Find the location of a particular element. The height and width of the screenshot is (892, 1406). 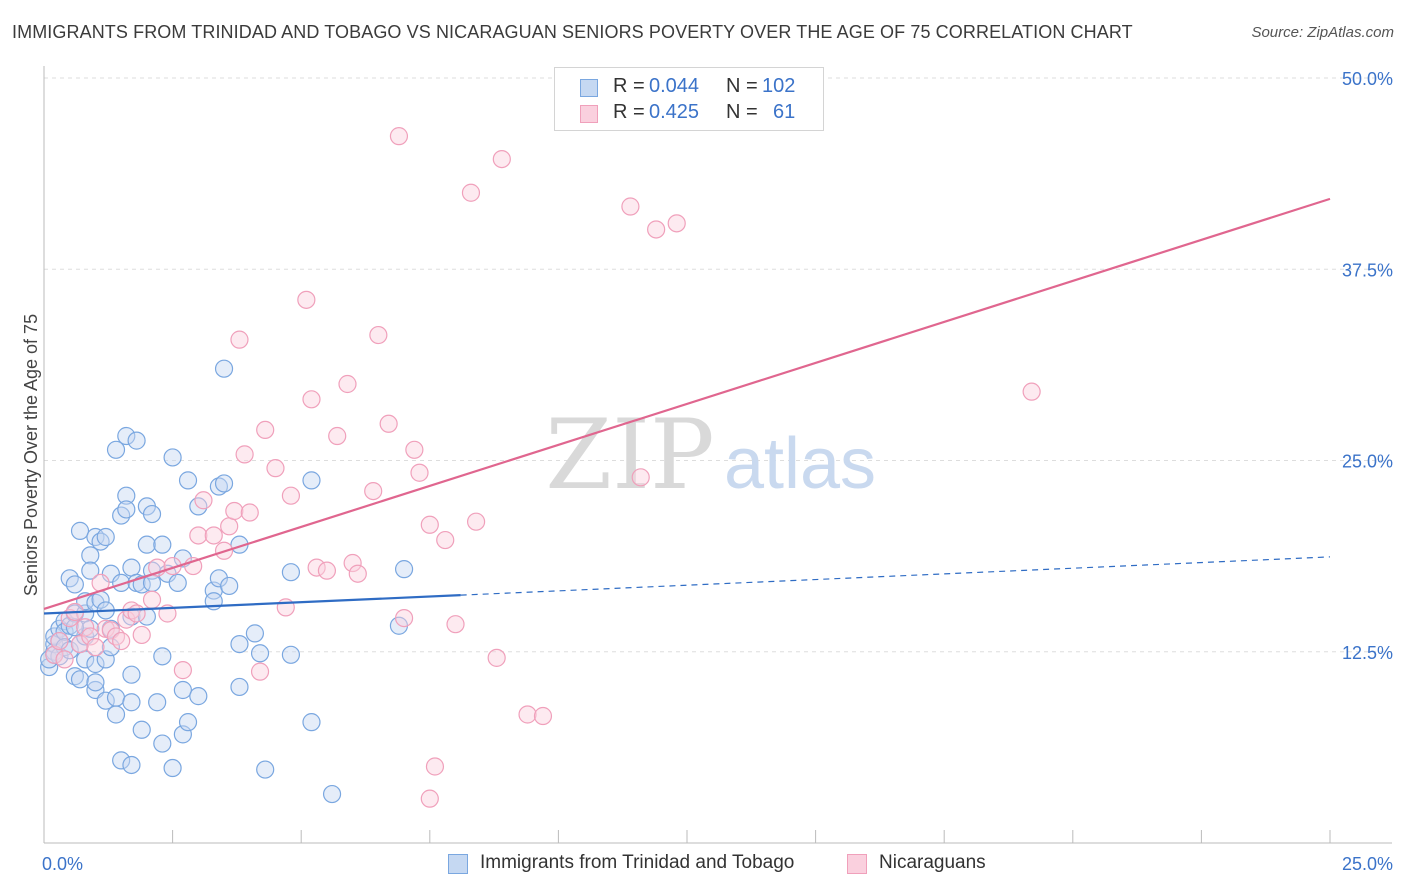

legend-label: Nicaraguans is located at coordinates (932, 862).